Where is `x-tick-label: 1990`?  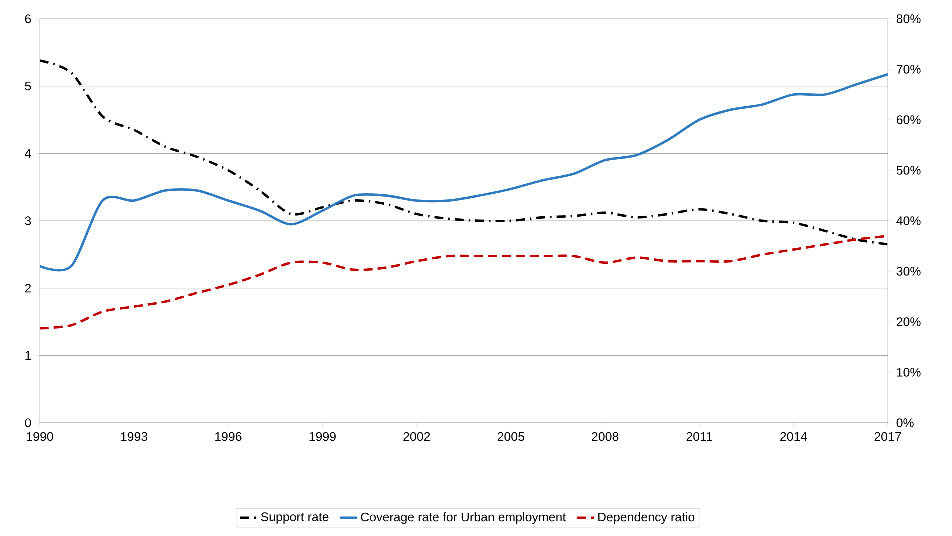 x-tick-label: 1990 is located at coordinates (40, 437).